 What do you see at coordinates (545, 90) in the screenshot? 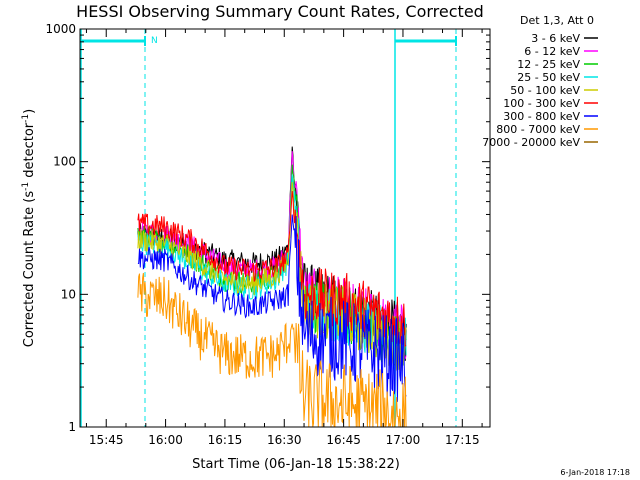
I see `legend-label: 50 - 100 keV` at bounding box center [545, 90].